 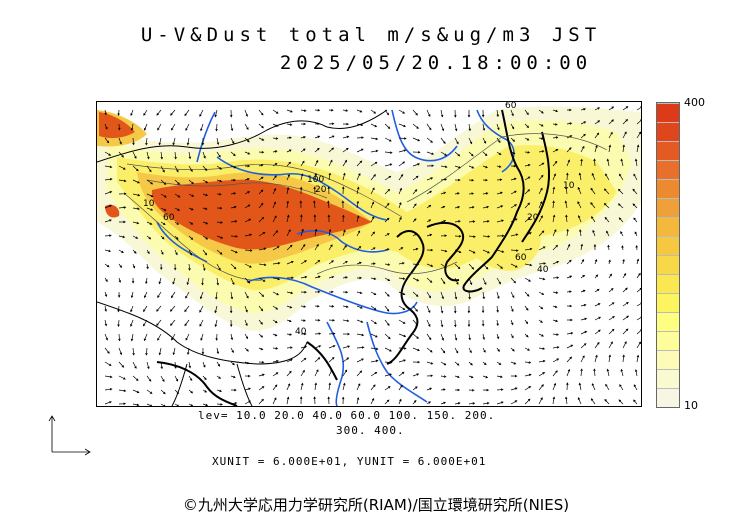 I want to click on contour-label: 100, so click(x=315, y=180).